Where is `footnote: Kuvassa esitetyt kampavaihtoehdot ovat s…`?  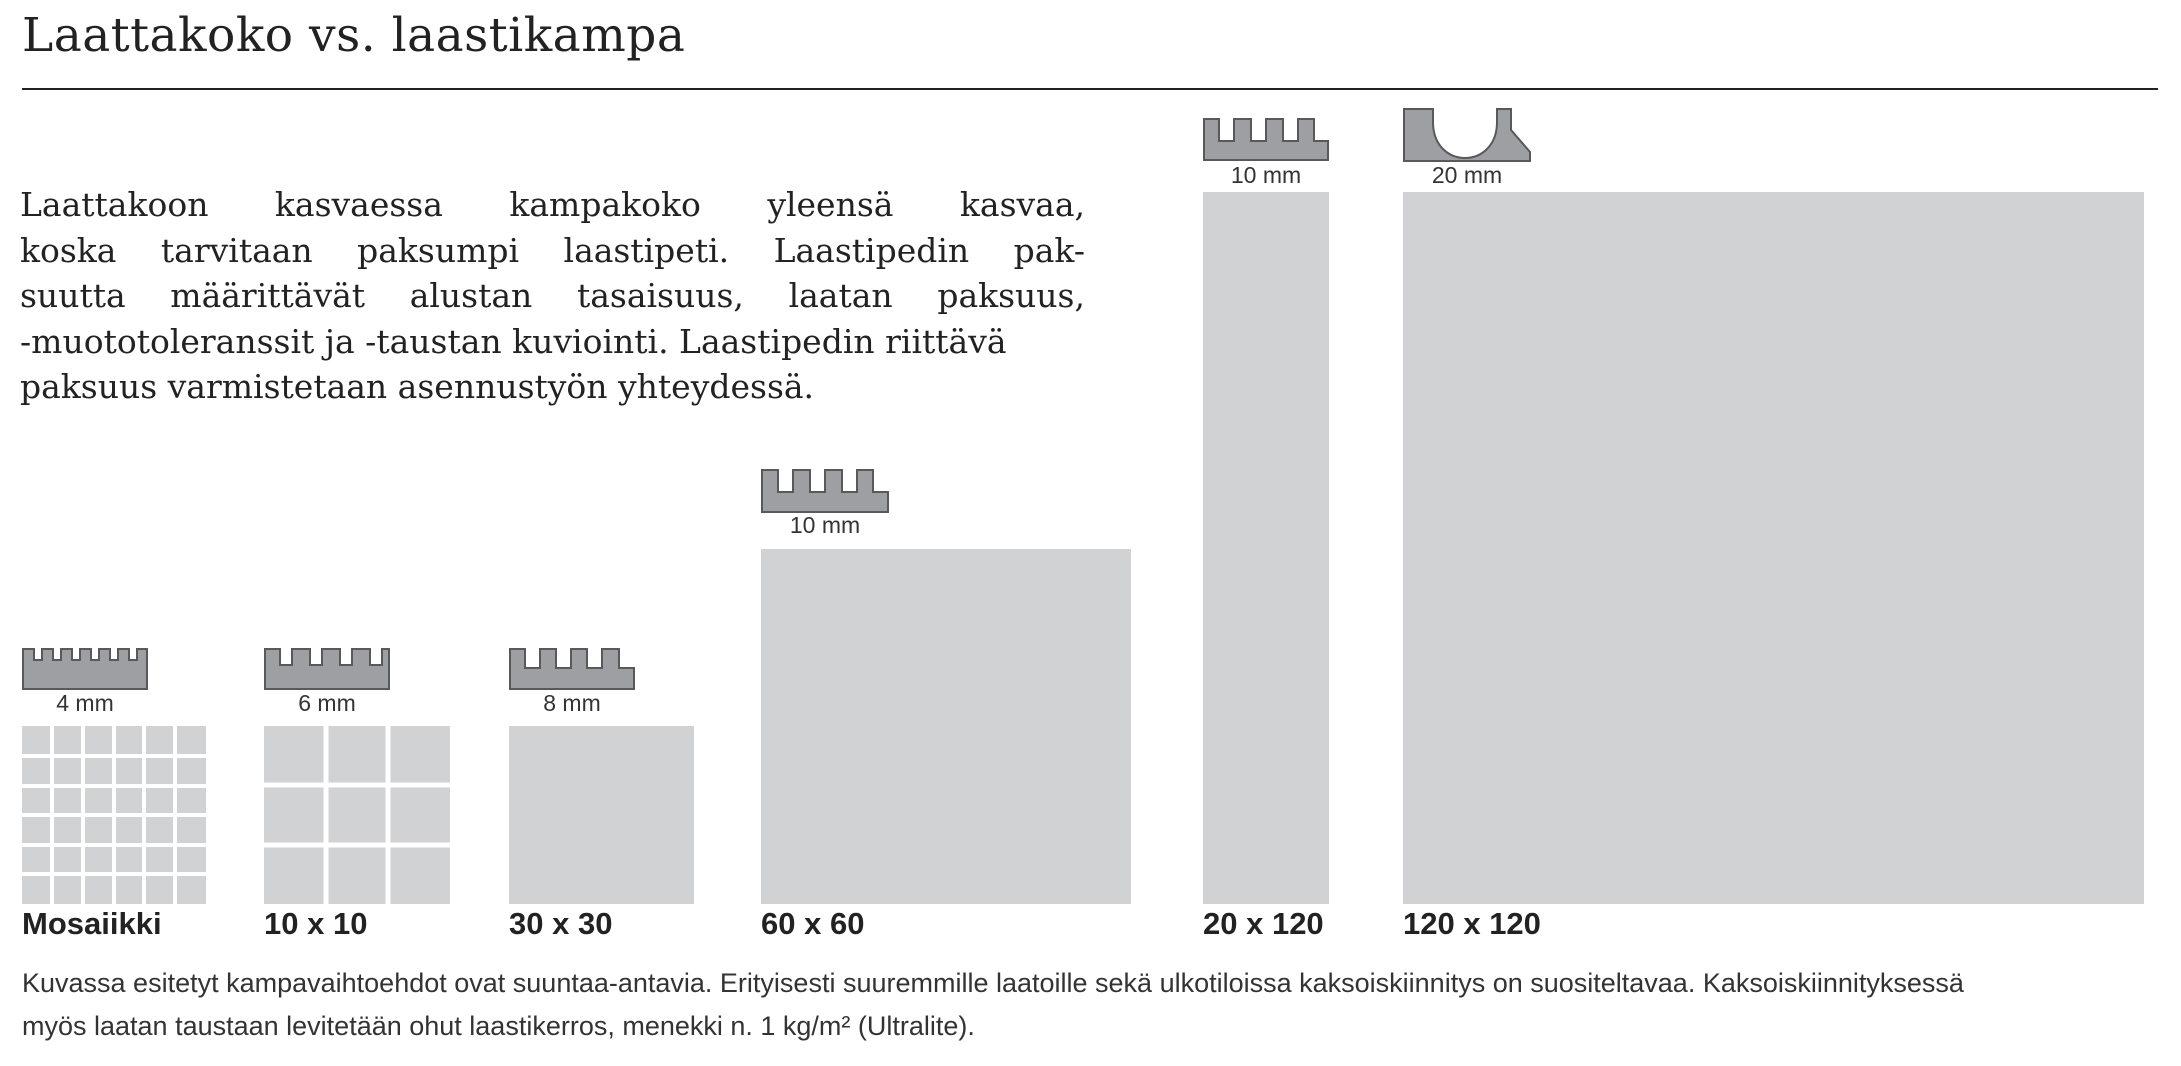
footnote: Kuvassa esitetyt kampavaihtoehdot ovat s… is located at coordinates (1097, 1005).